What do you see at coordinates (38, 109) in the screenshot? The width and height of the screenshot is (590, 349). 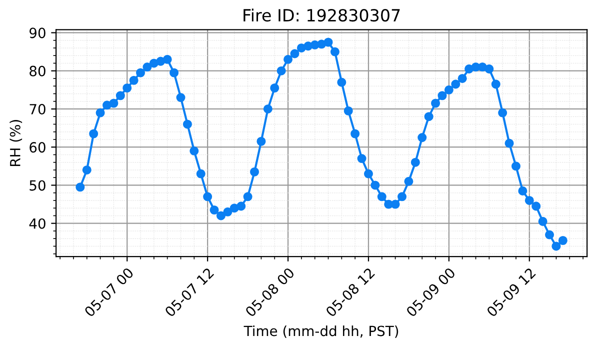 I see `y-tick-label: 70` at bounding box center [38, 109].